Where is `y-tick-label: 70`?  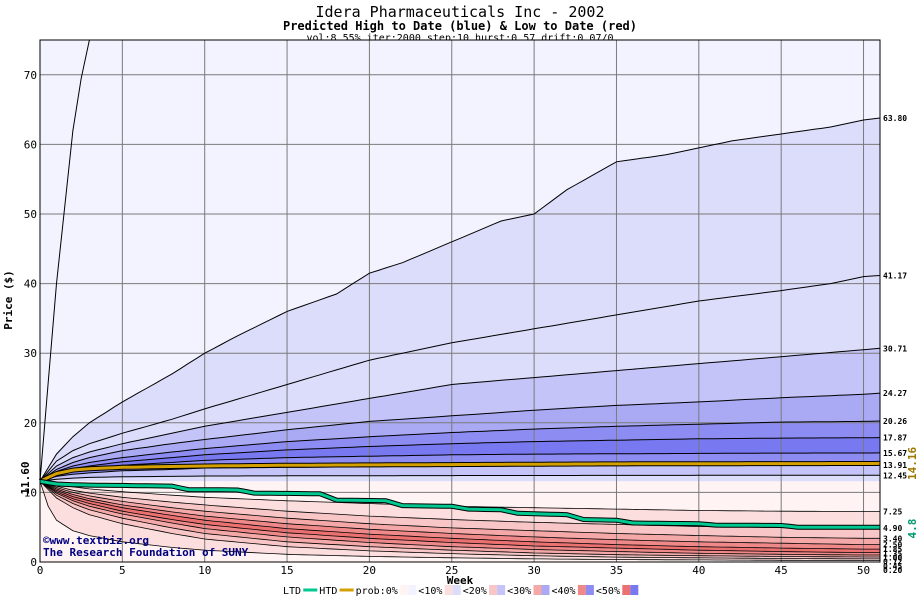
y-tick-label: 70 is located at coordinates (30, 75).